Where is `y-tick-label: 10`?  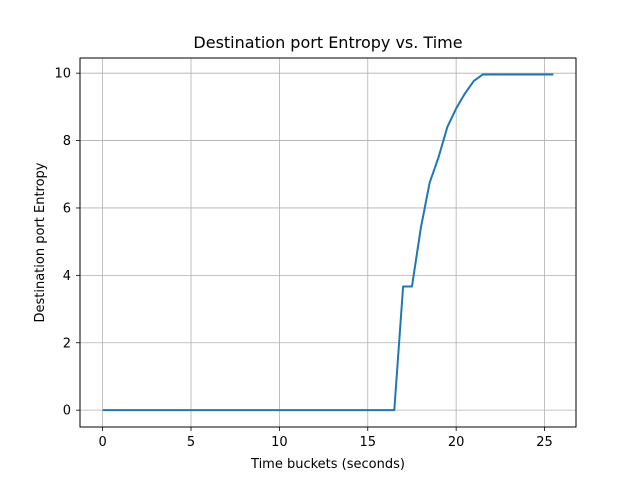 y-tick-label: 10 is located at coordinates (62, 74).